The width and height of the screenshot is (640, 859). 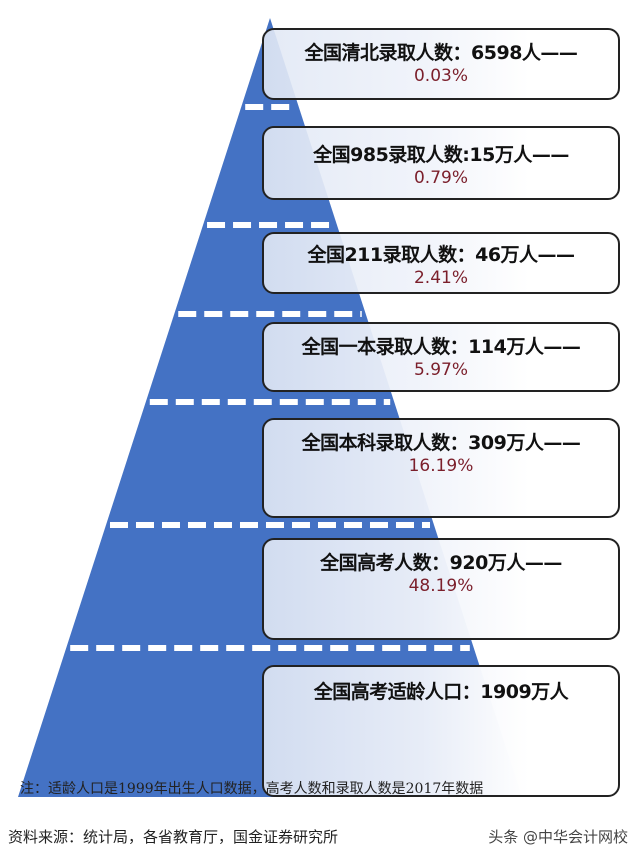 What do you see at coordinates (440, 76) in the screenshot?
I see `level-percent: 0.03%` at bounding box center [440, 76].